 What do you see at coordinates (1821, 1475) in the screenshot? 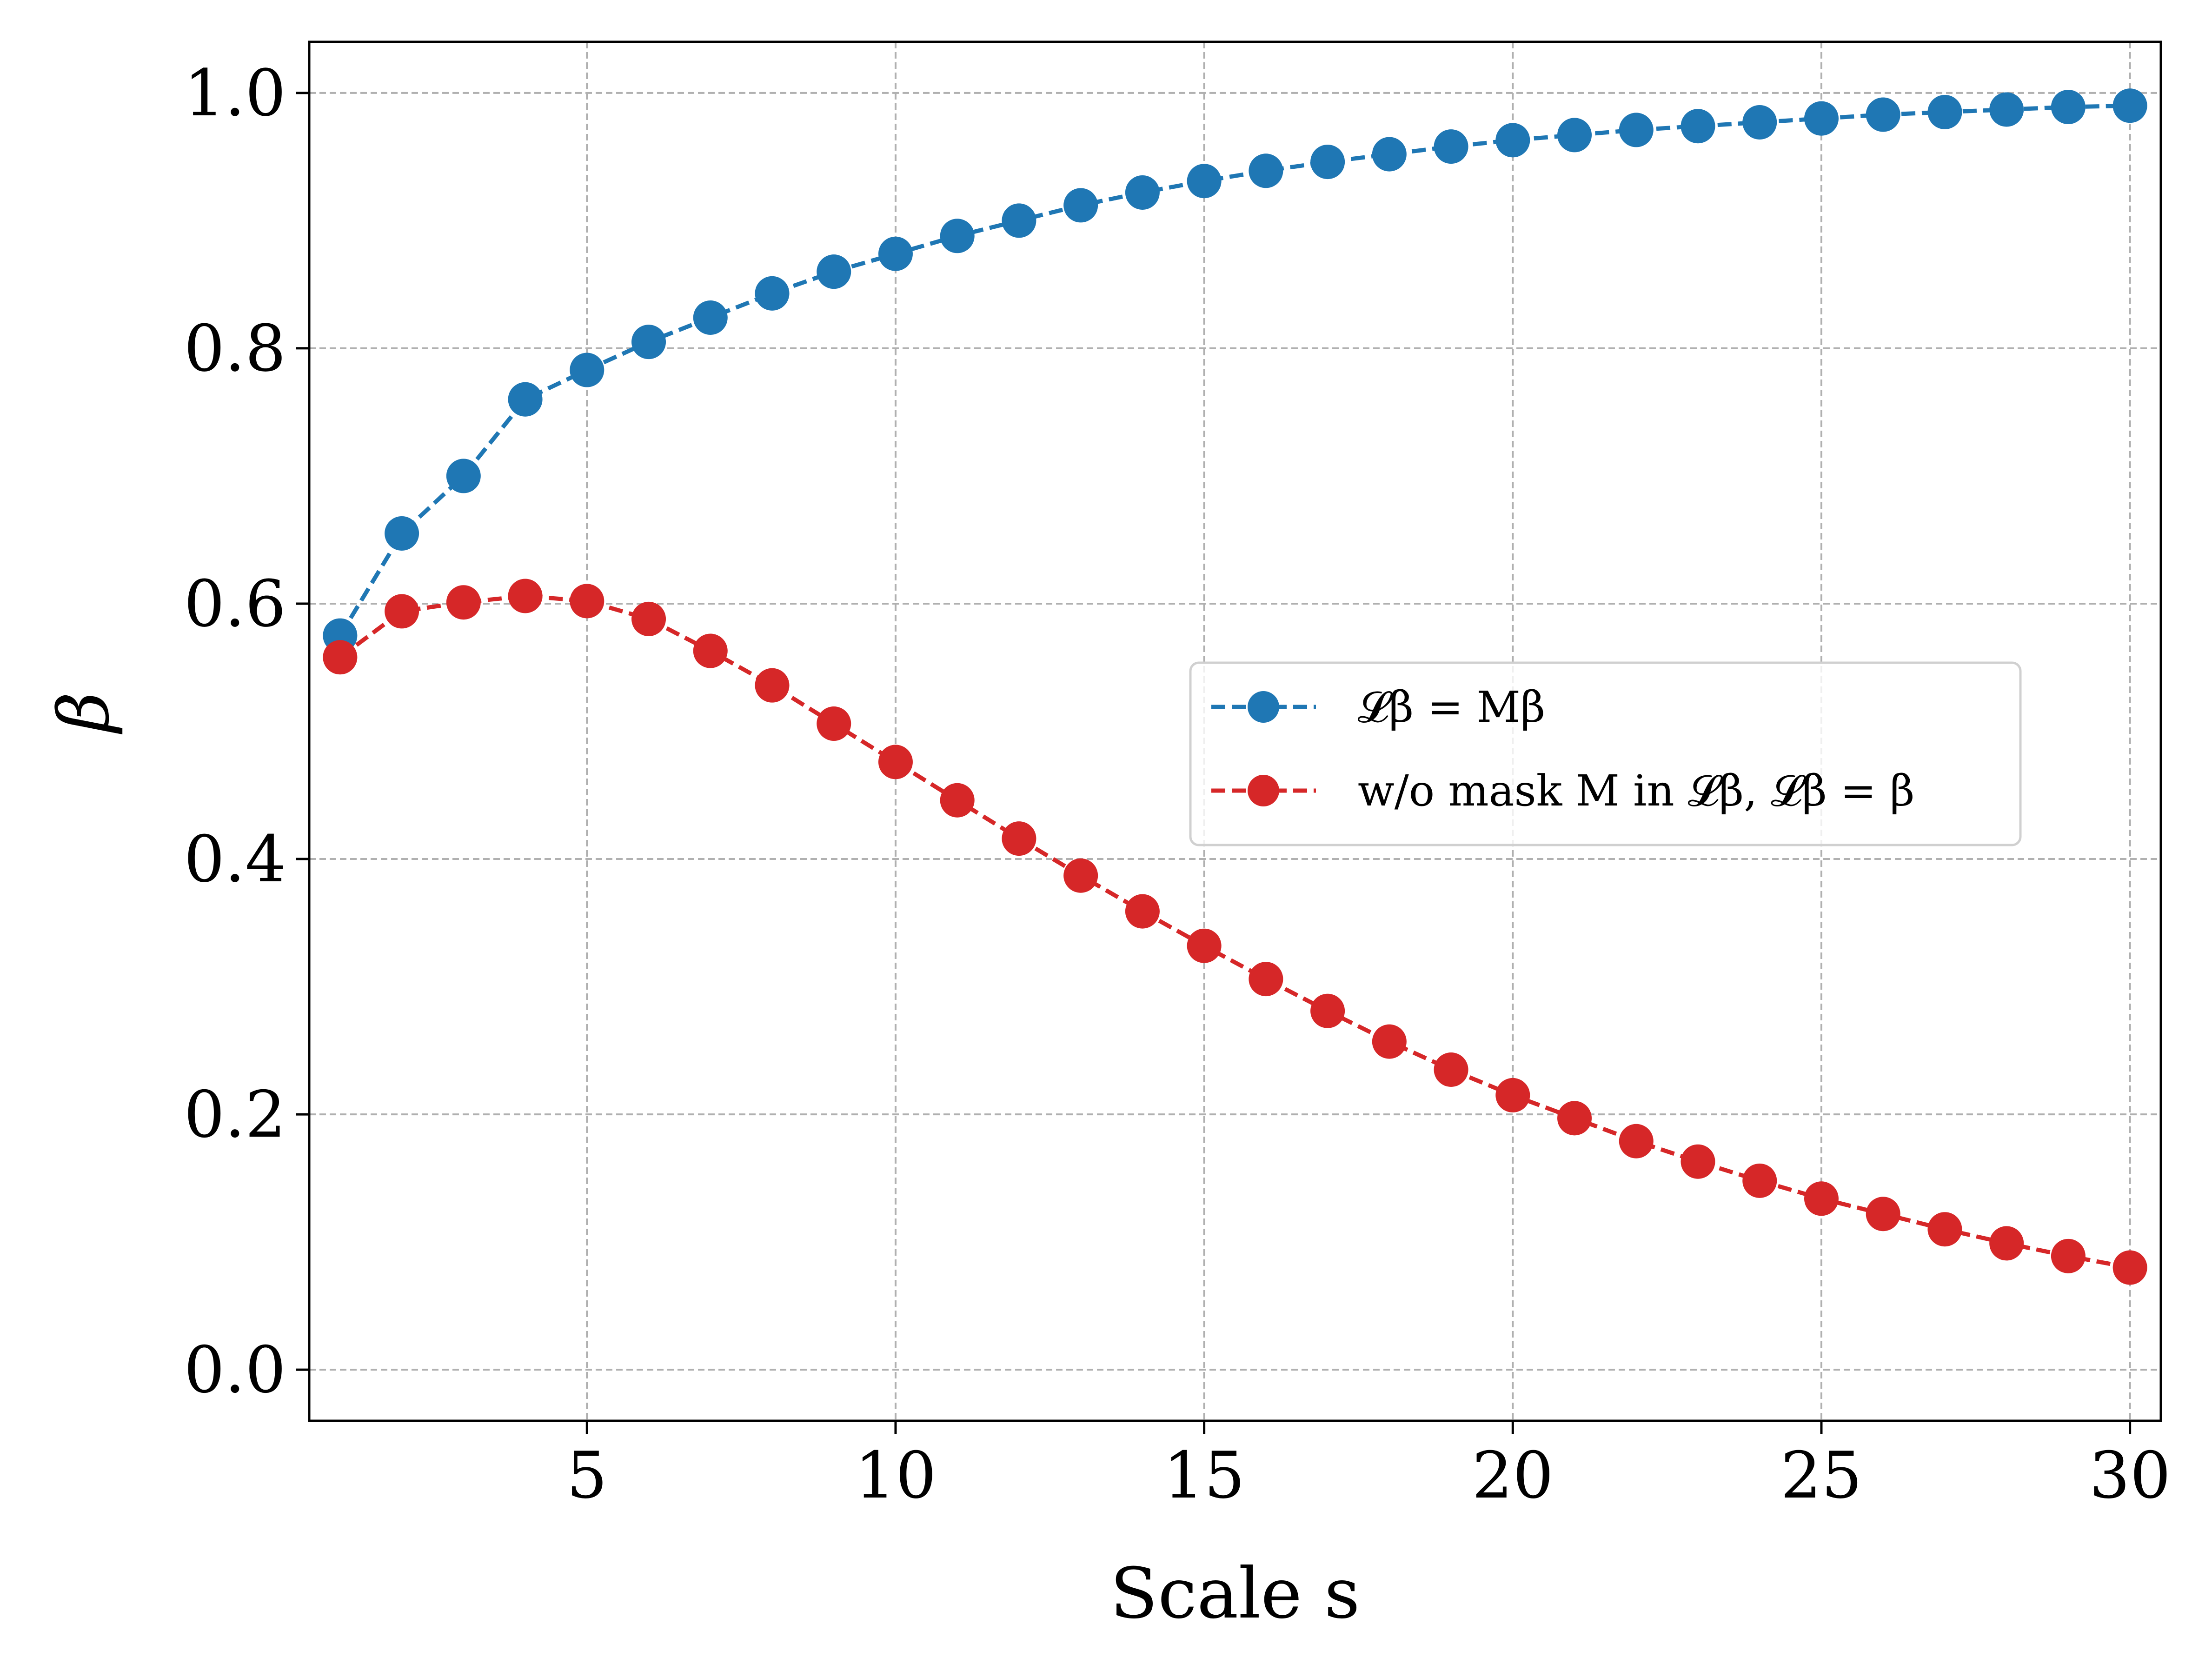
I see `x-tick-label: 25` at bounding box center [1821, 1475].